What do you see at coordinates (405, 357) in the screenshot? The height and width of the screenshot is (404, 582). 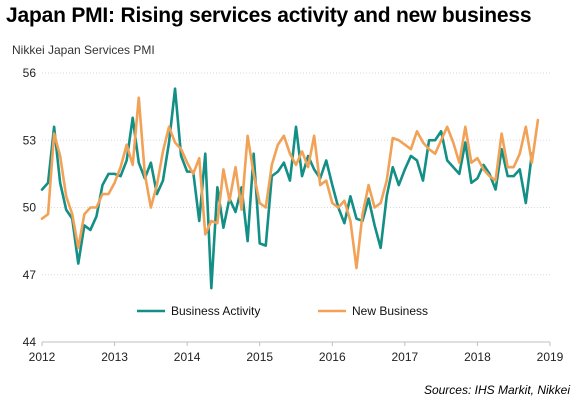 I see `x-tick-label: 2017` at bounding box center [405, 357].